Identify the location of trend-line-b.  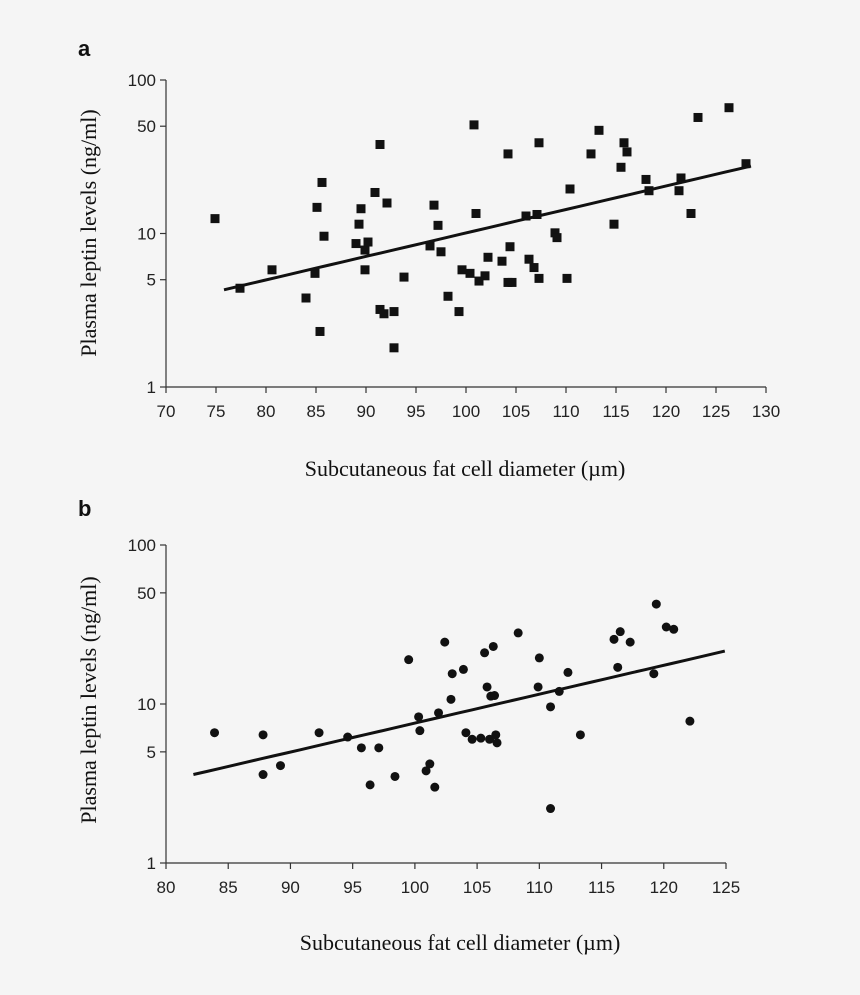
(459, 712).